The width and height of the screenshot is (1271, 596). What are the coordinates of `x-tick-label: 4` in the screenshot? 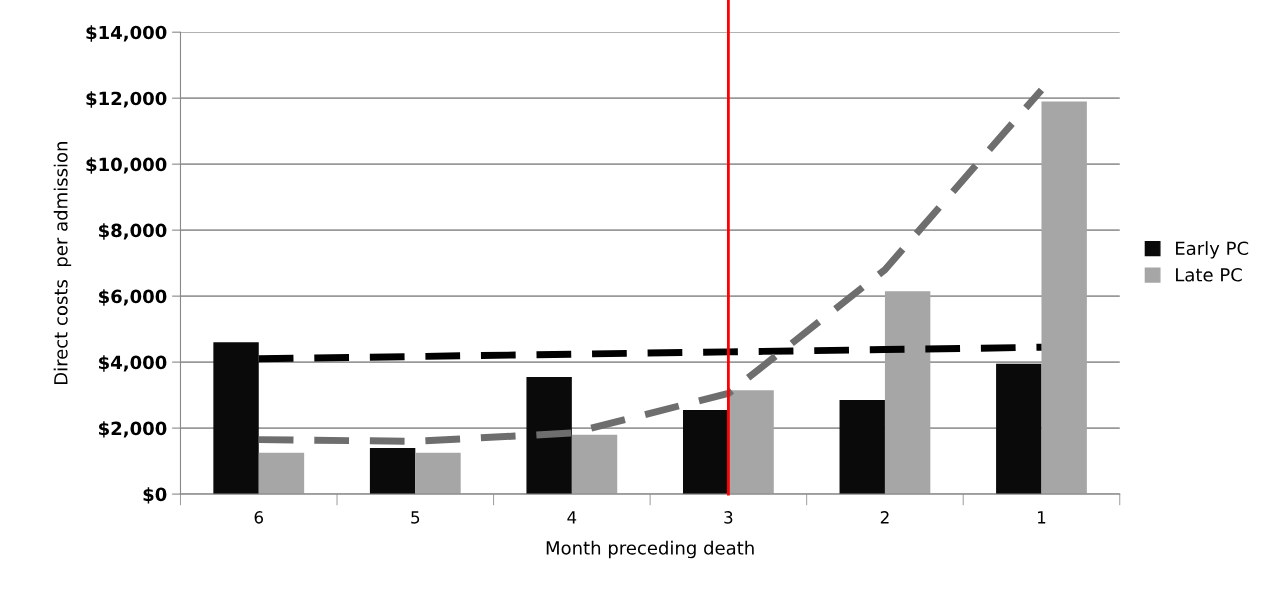 It's located at (572, 517).